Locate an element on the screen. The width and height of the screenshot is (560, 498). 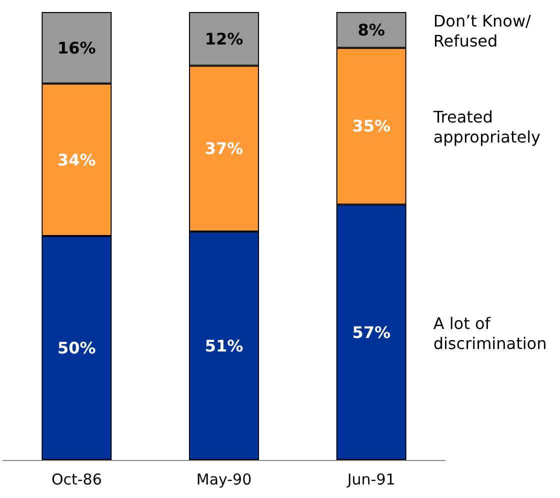
data-label: 50% is located at coordinates (77, 348).